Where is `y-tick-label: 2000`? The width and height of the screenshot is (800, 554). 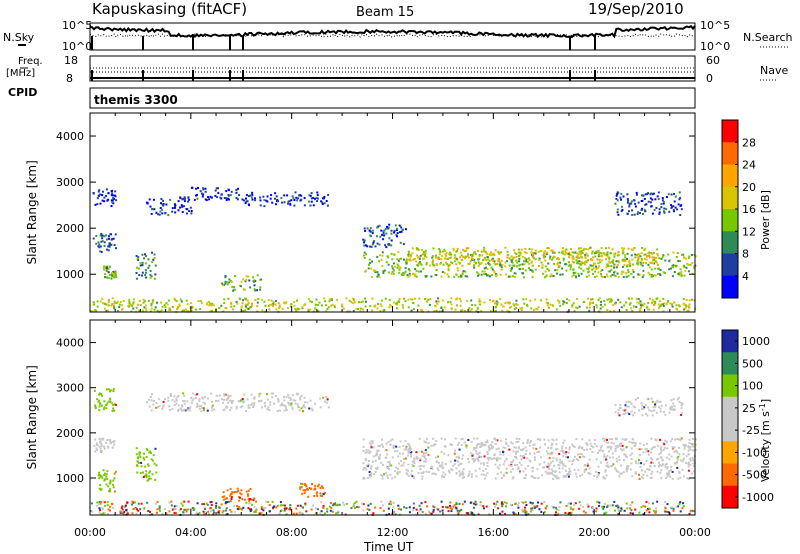
y-tick-label: 2000 is located at coordinates (70, 433).